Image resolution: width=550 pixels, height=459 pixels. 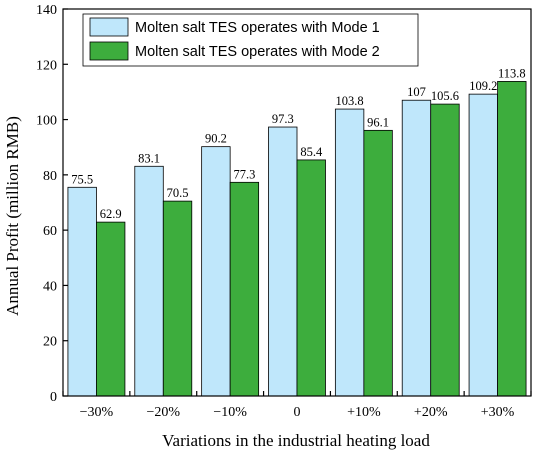 What do you see at coordinates (230, 412) in the screenshot?
I see `x-tick-label-2: −10%` at bounding box center [230, 412].